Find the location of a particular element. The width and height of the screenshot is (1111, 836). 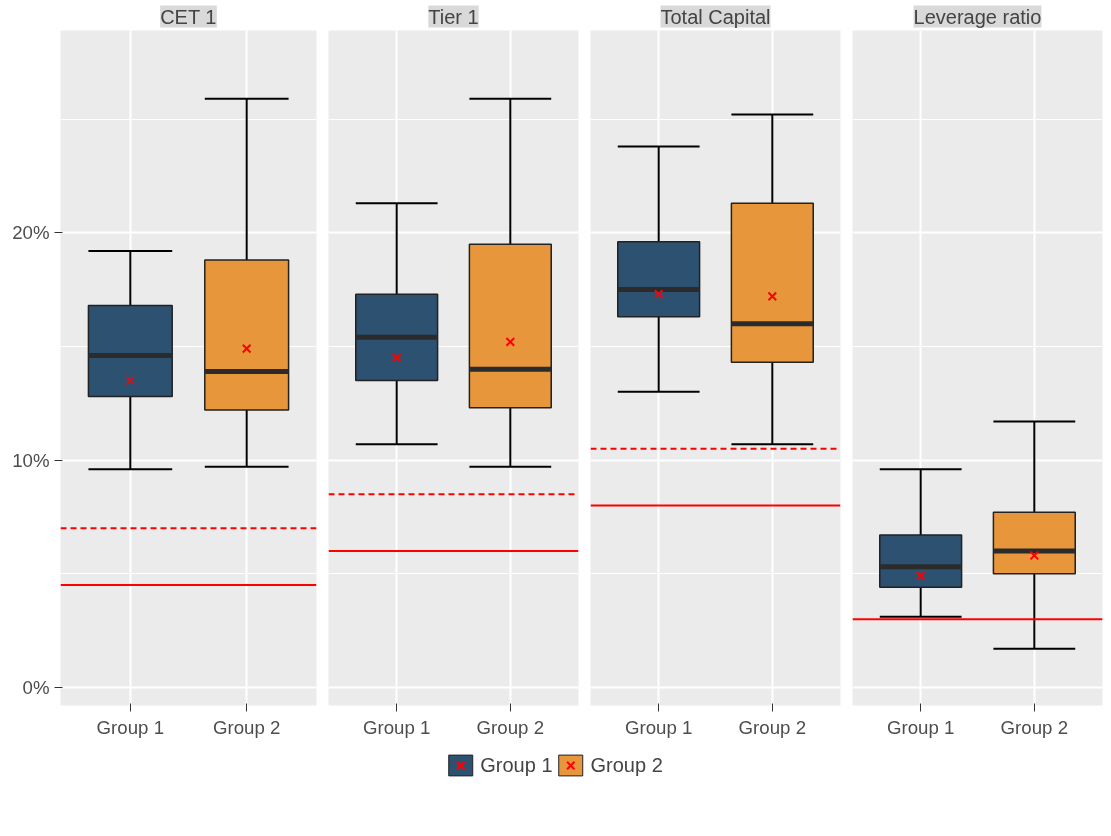

chart-title: Leverage ratio is located at coordinates (977, 16).